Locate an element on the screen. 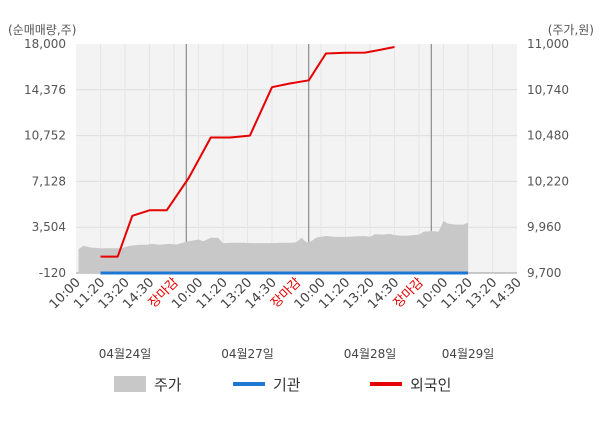 The image size is (600, 428). right-tick-label: 9,700 is located at coordinates (544, 273).